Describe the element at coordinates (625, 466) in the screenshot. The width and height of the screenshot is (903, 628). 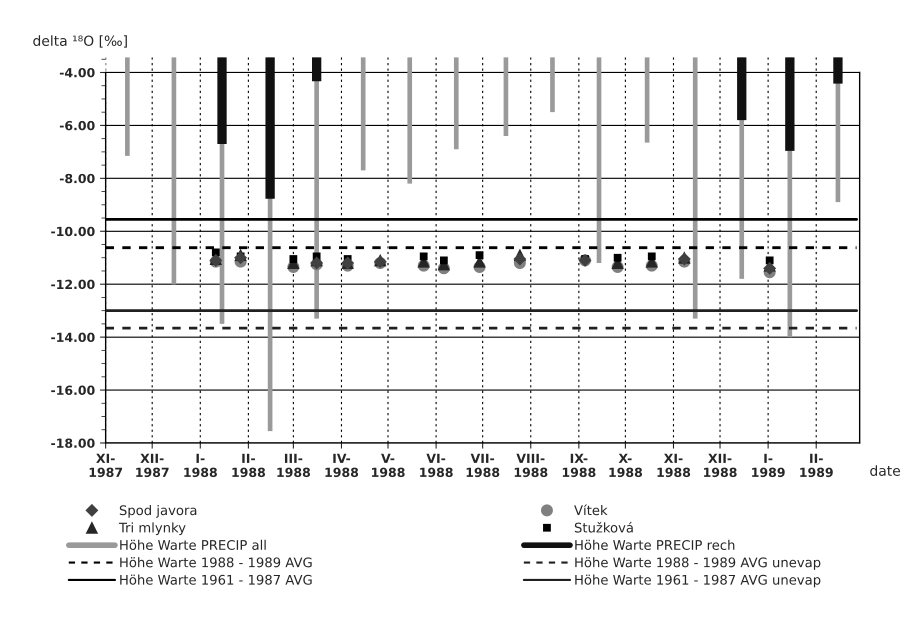
I see `x-tick-label: X- 1988` at that location.